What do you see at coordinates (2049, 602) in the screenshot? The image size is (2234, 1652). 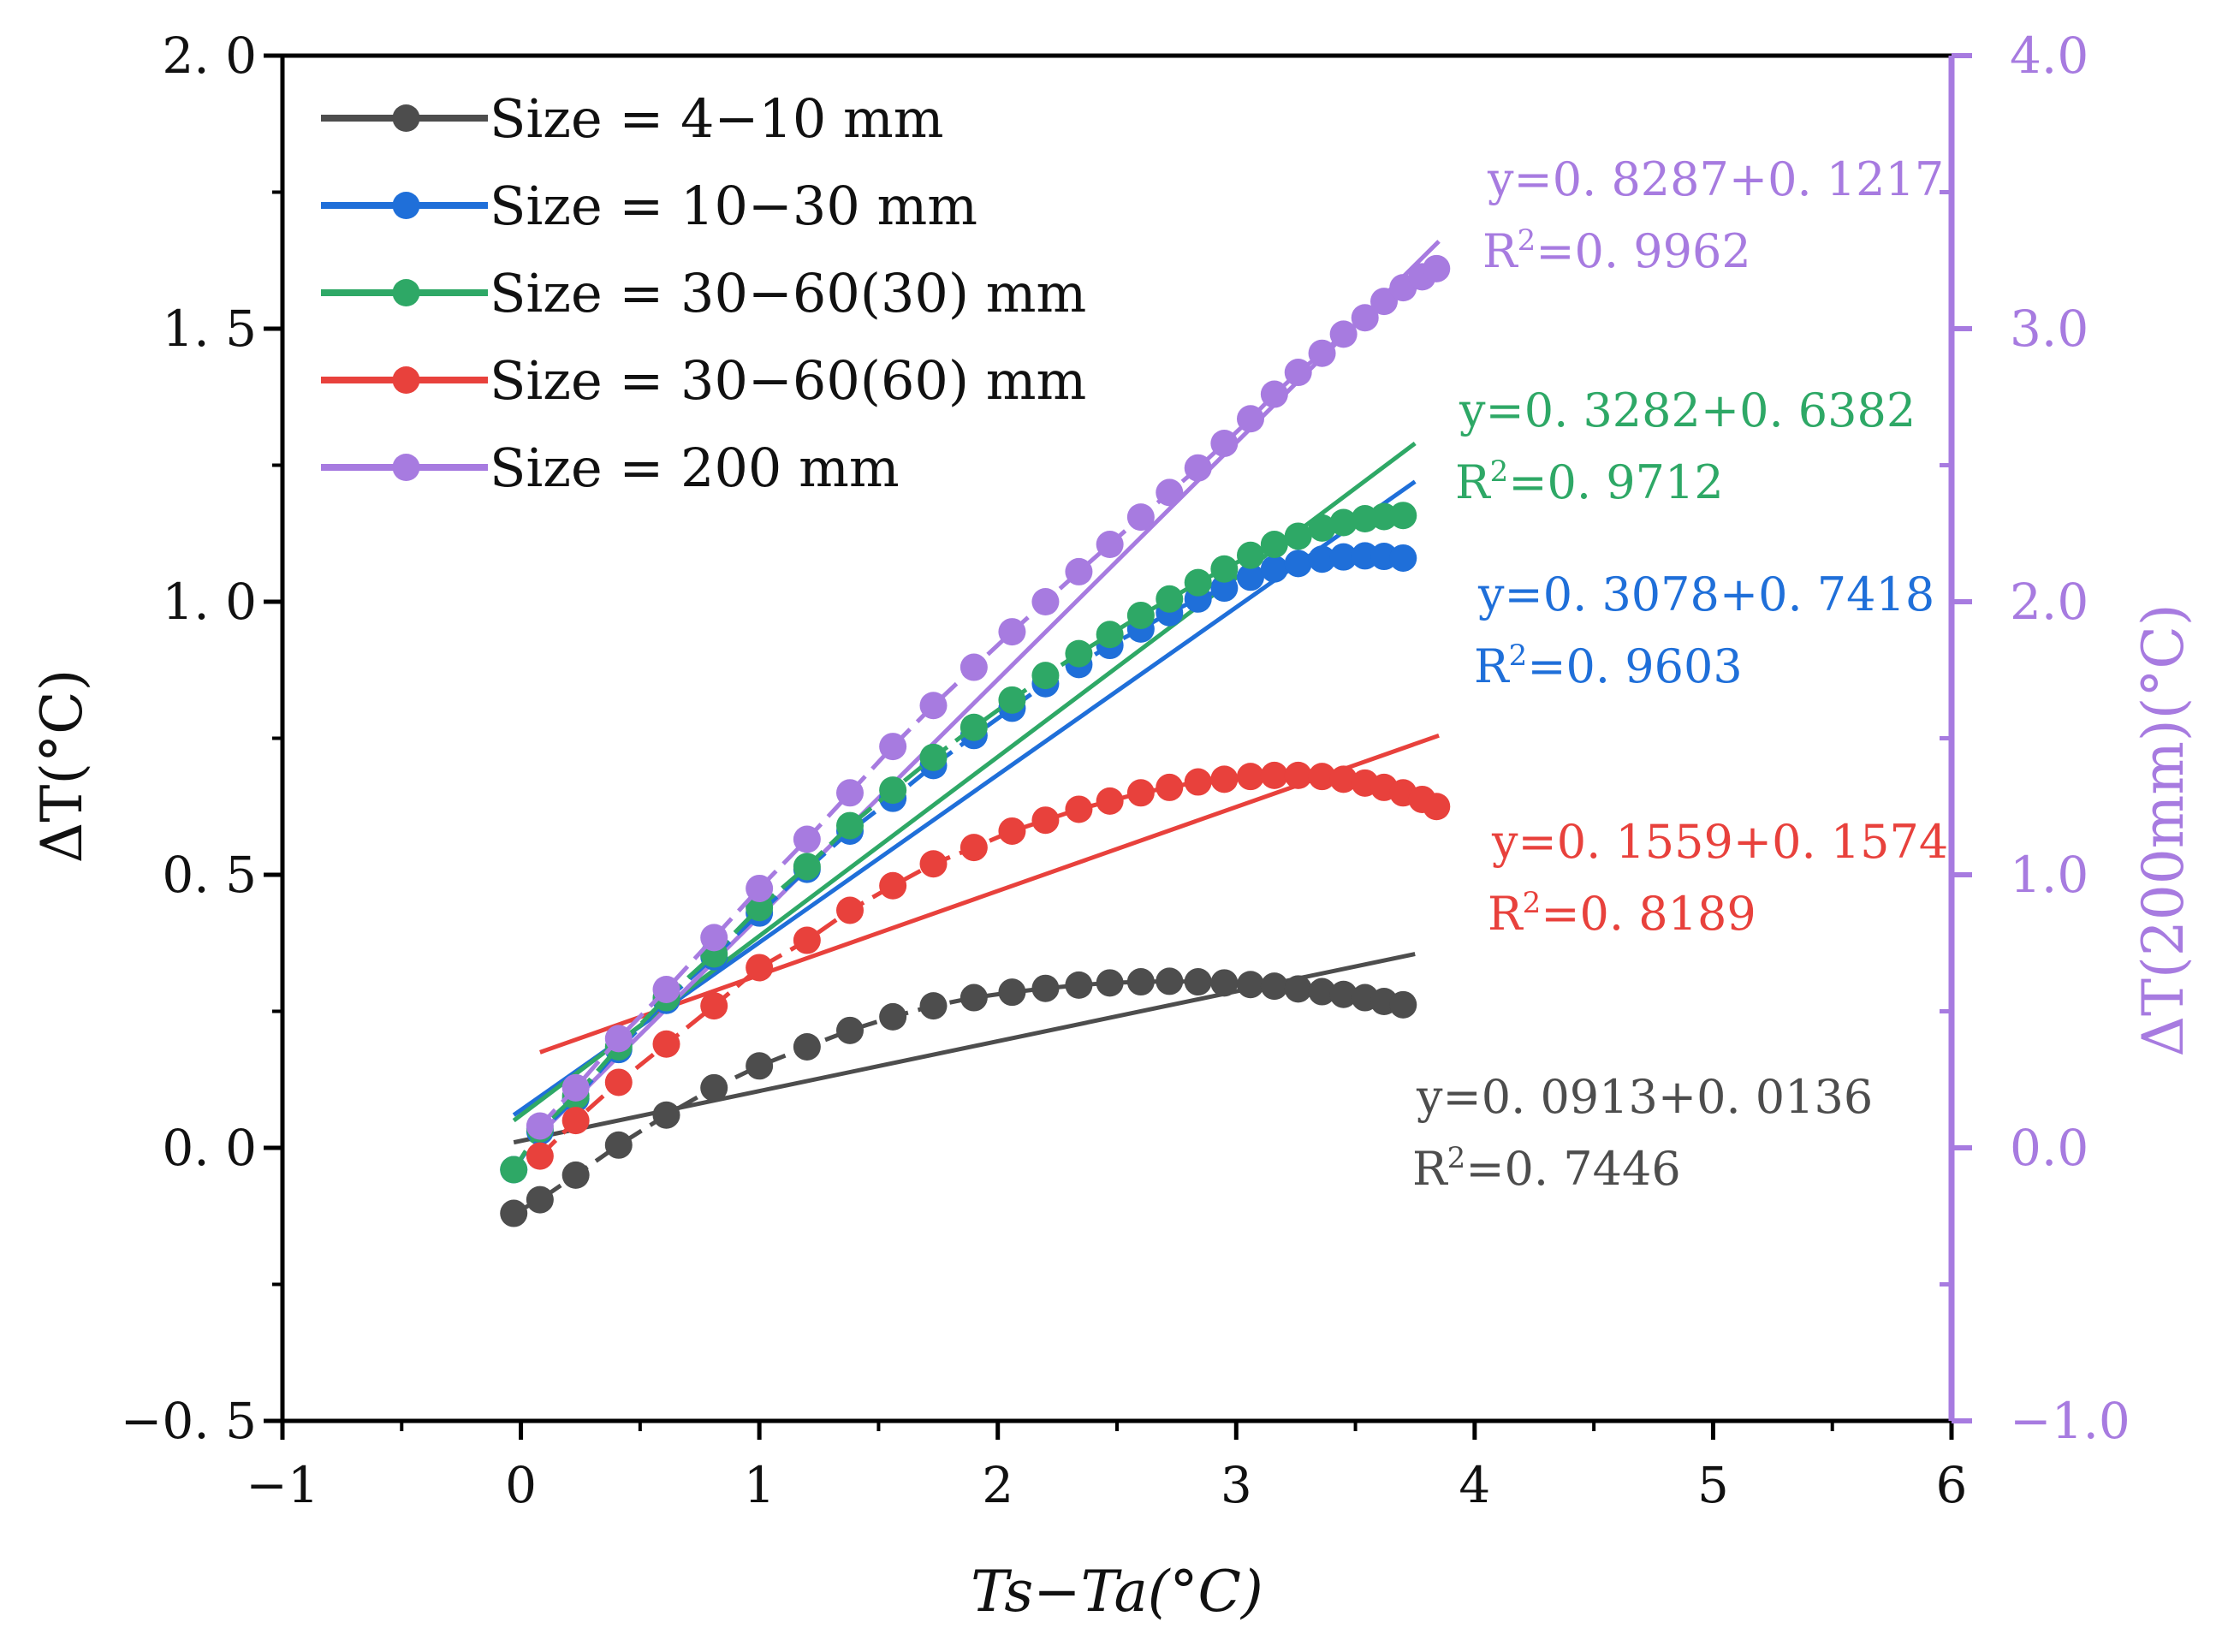 I see `y2-tick-label: 2.0` at bounding box center [2049, 602].